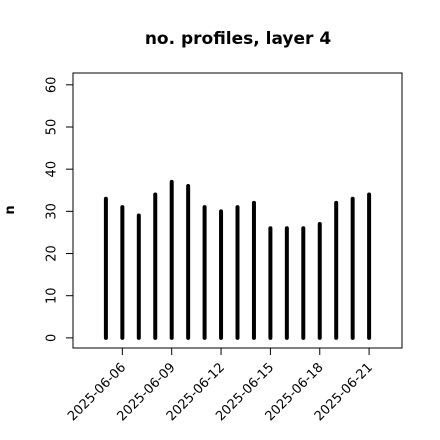 This screenshot has width=440, height=440. Describe the element at coordinates (52, 169) in the screenshot. I see `y-tick-label: 40` at that location.